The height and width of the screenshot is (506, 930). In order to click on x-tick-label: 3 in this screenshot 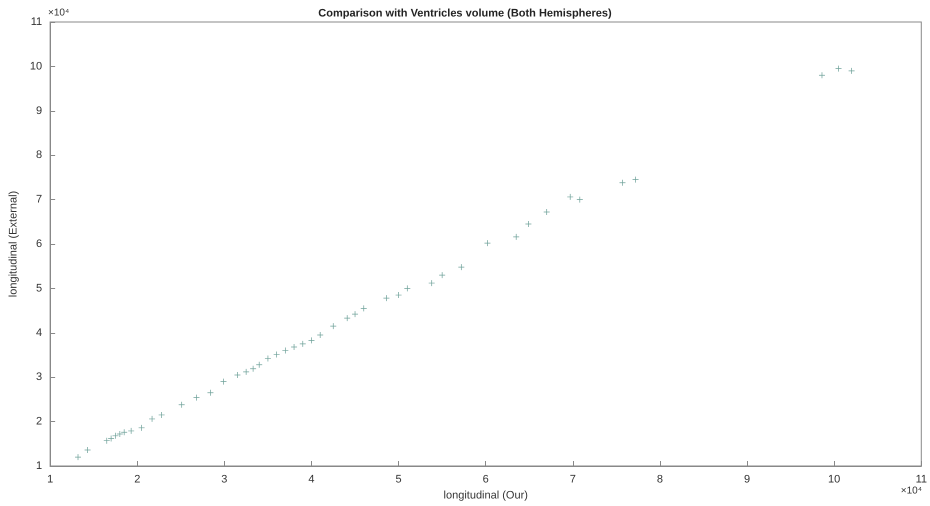, I will do `click(224, 480)`.